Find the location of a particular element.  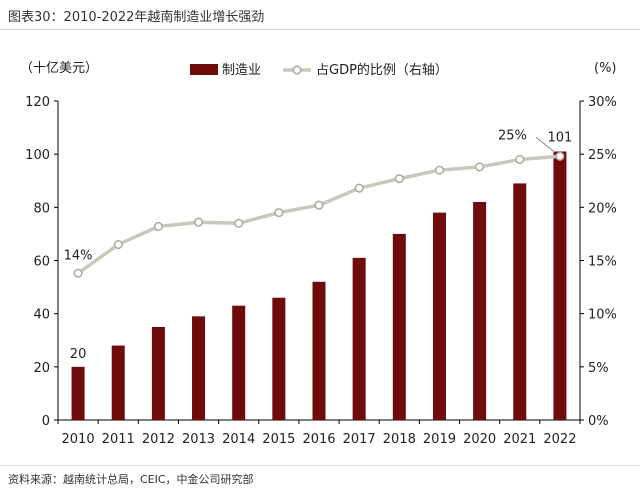

right-tick-label: 10% is located at coordinates (602, 315).